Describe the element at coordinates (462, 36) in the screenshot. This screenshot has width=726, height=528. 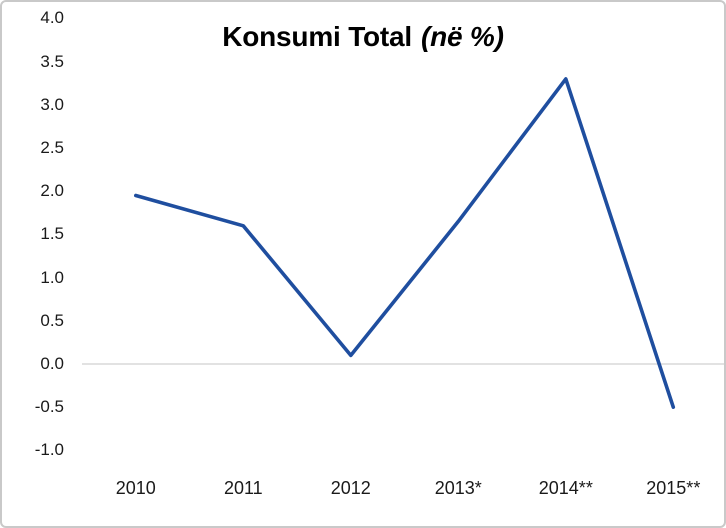
I see `chart-title-unit: (në %)` at that location.